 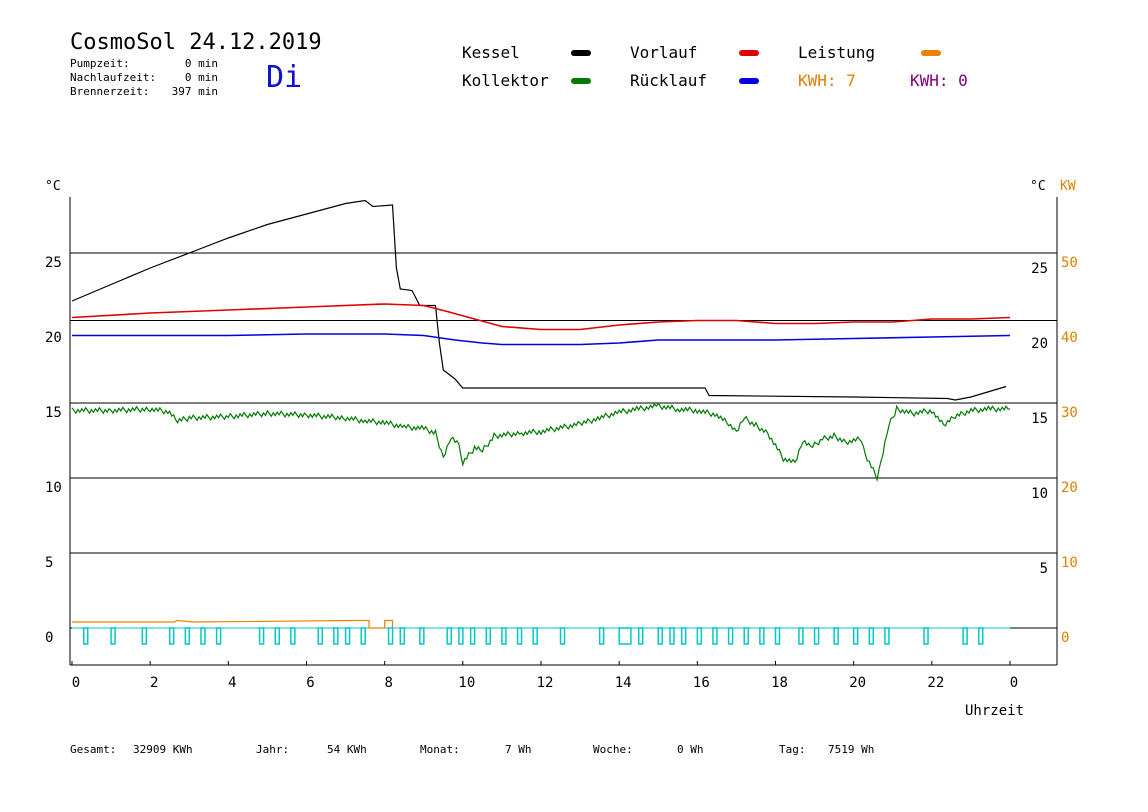 What do you see at coordinates (541, 339) in the screenshot?
I see `series-line-ruecklauf` at bounding box center [541, 339].